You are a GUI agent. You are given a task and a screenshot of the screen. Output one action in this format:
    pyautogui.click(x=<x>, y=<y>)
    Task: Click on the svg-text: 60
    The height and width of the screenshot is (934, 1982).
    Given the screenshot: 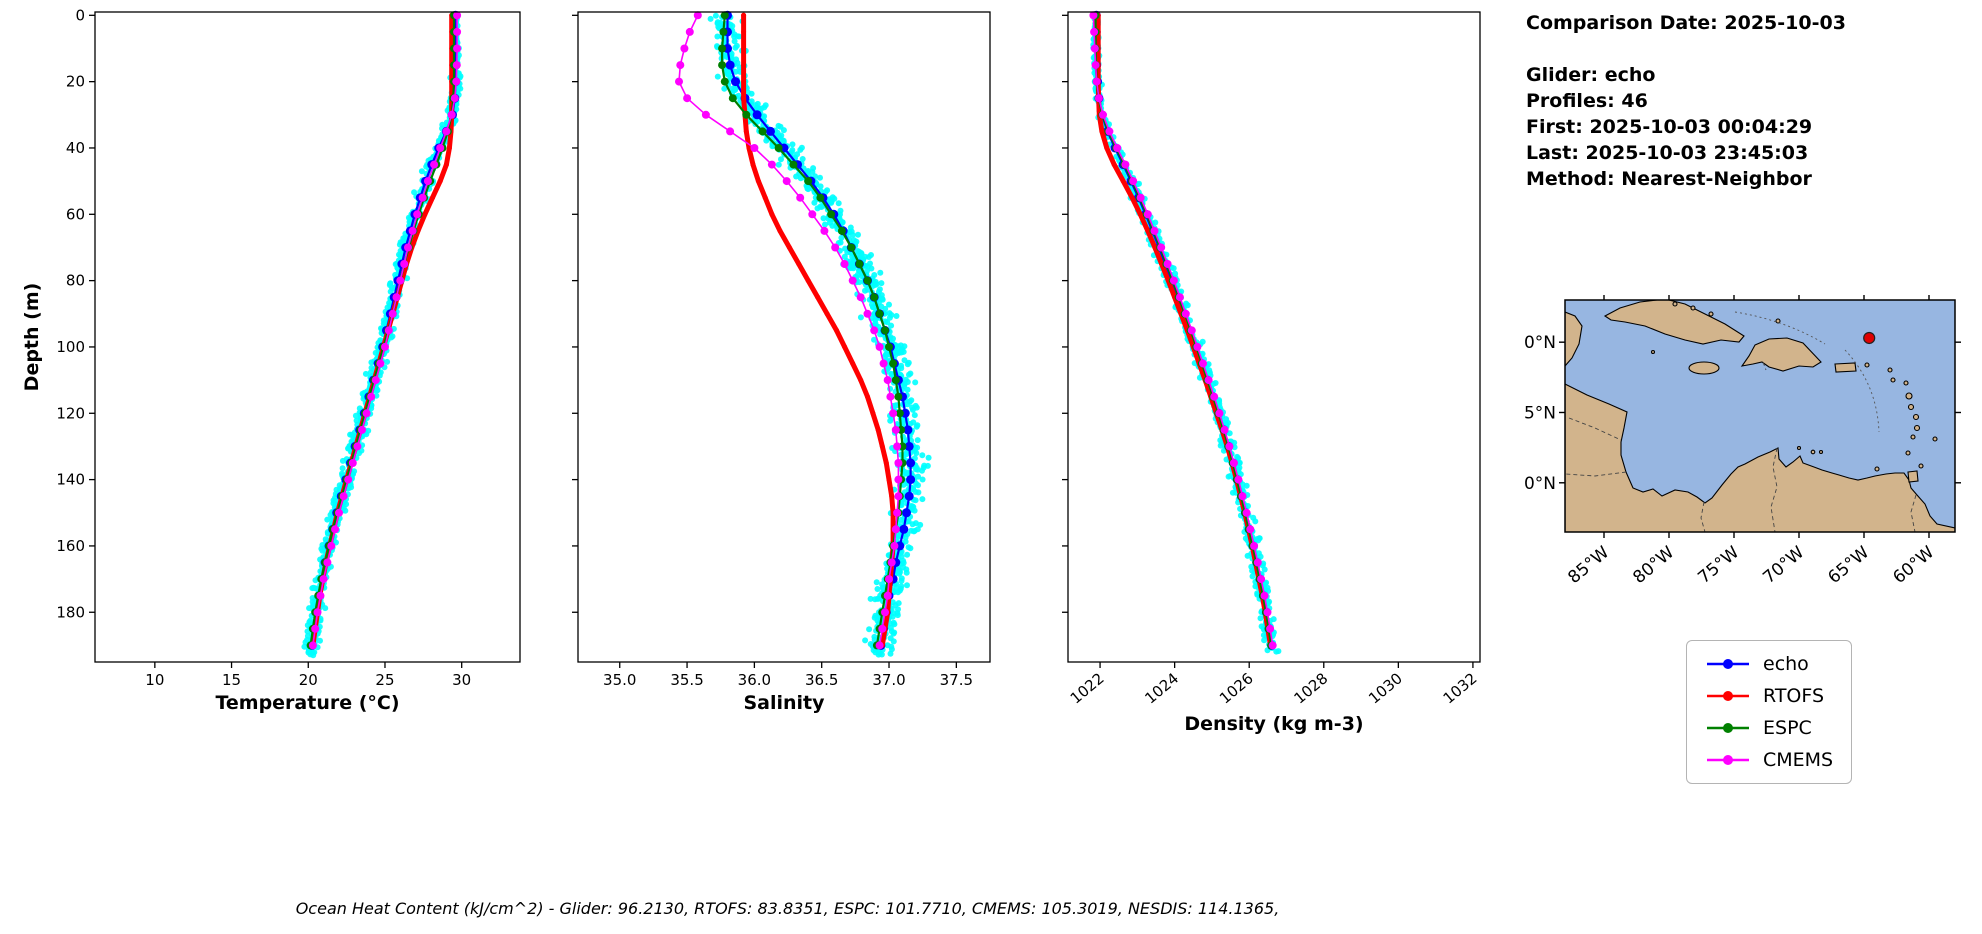 What is the action you would take?
    pyautogui.click(x=75, y=214)
    